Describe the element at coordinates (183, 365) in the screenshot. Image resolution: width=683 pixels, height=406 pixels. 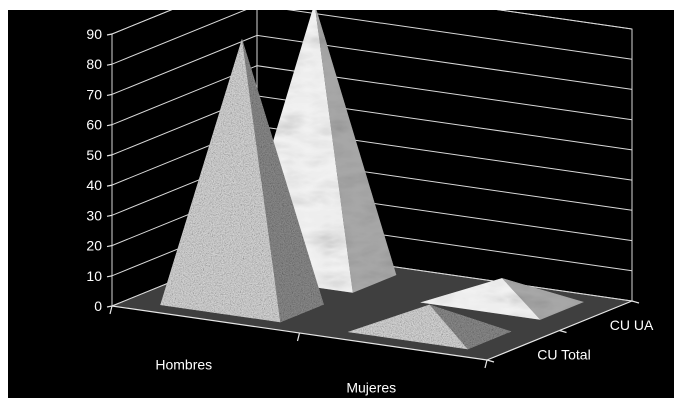
I see `category-label: Hombres` at that location.